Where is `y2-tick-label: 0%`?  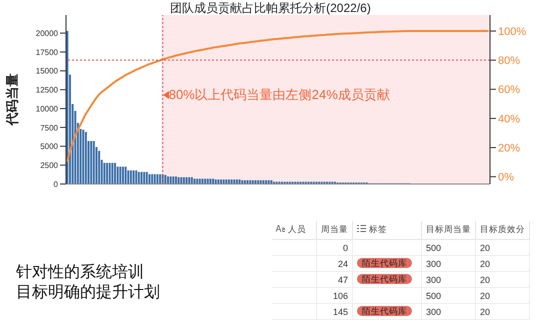 y2-tick-label: 0% is located at coordinates (506, 178).